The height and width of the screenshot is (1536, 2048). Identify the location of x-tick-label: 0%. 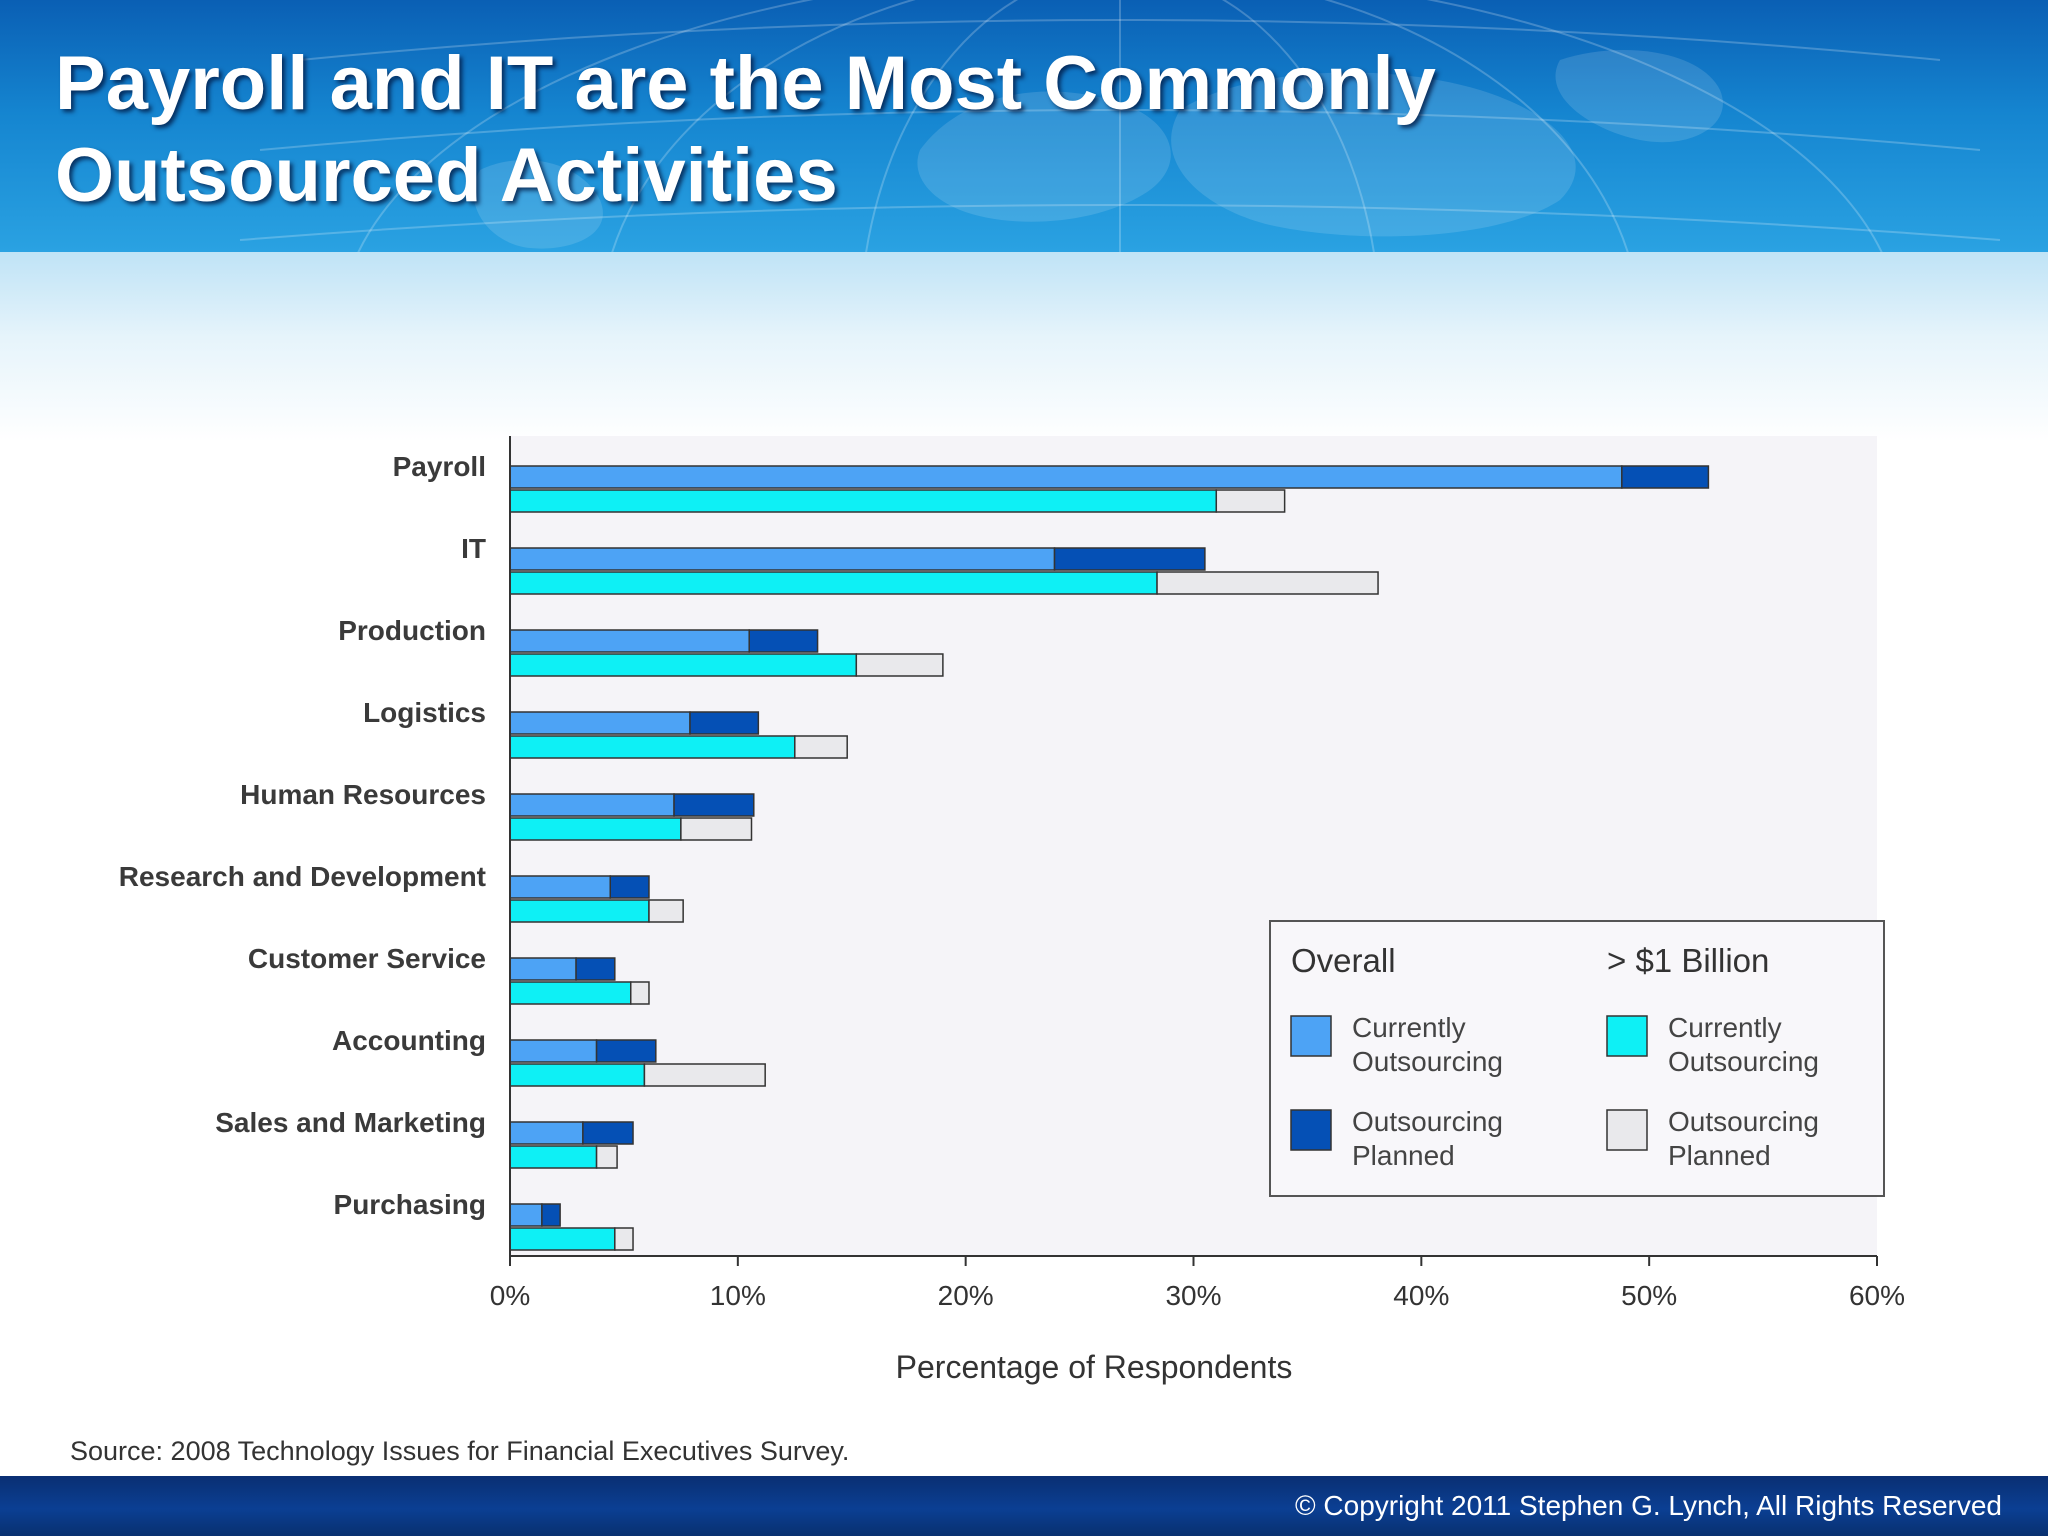
(510, 1295).